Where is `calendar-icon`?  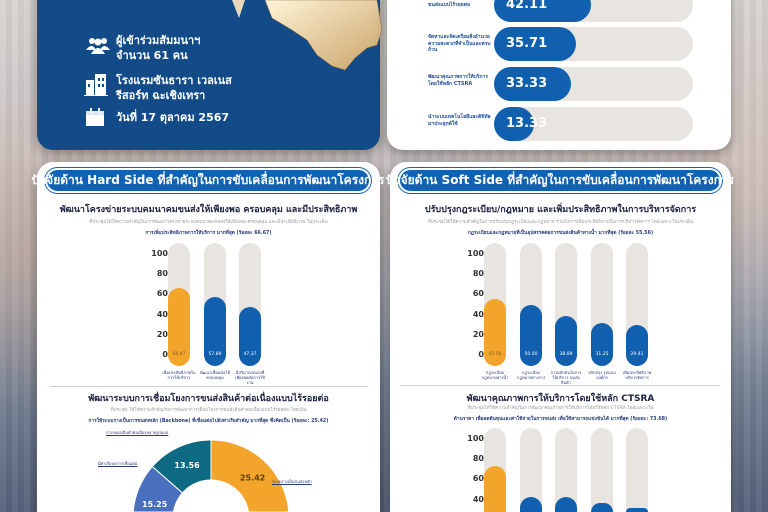
calendar-icon is located at coordinates (95, 117).